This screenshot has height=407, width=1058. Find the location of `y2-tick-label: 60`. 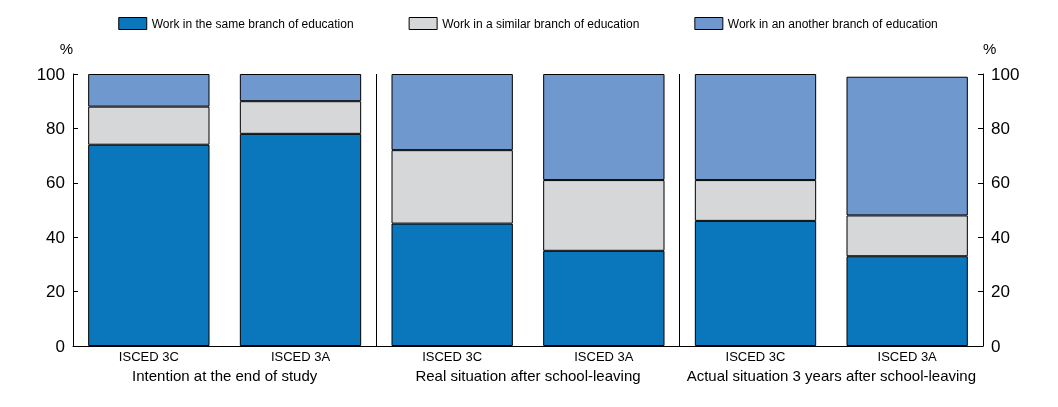

y2-tick-label: 60 is located at coordinates (1000, 183).